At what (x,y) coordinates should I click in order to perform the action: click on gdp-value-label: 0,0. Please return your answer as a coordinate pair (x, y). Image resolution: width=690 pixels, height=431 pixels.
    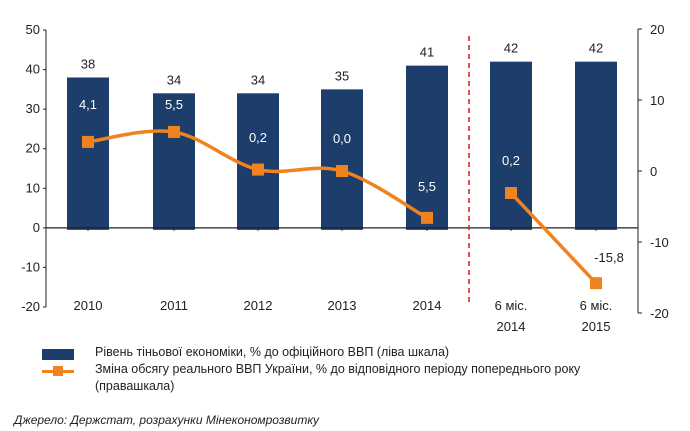
    Looking at the image, I should click on (342, 138).